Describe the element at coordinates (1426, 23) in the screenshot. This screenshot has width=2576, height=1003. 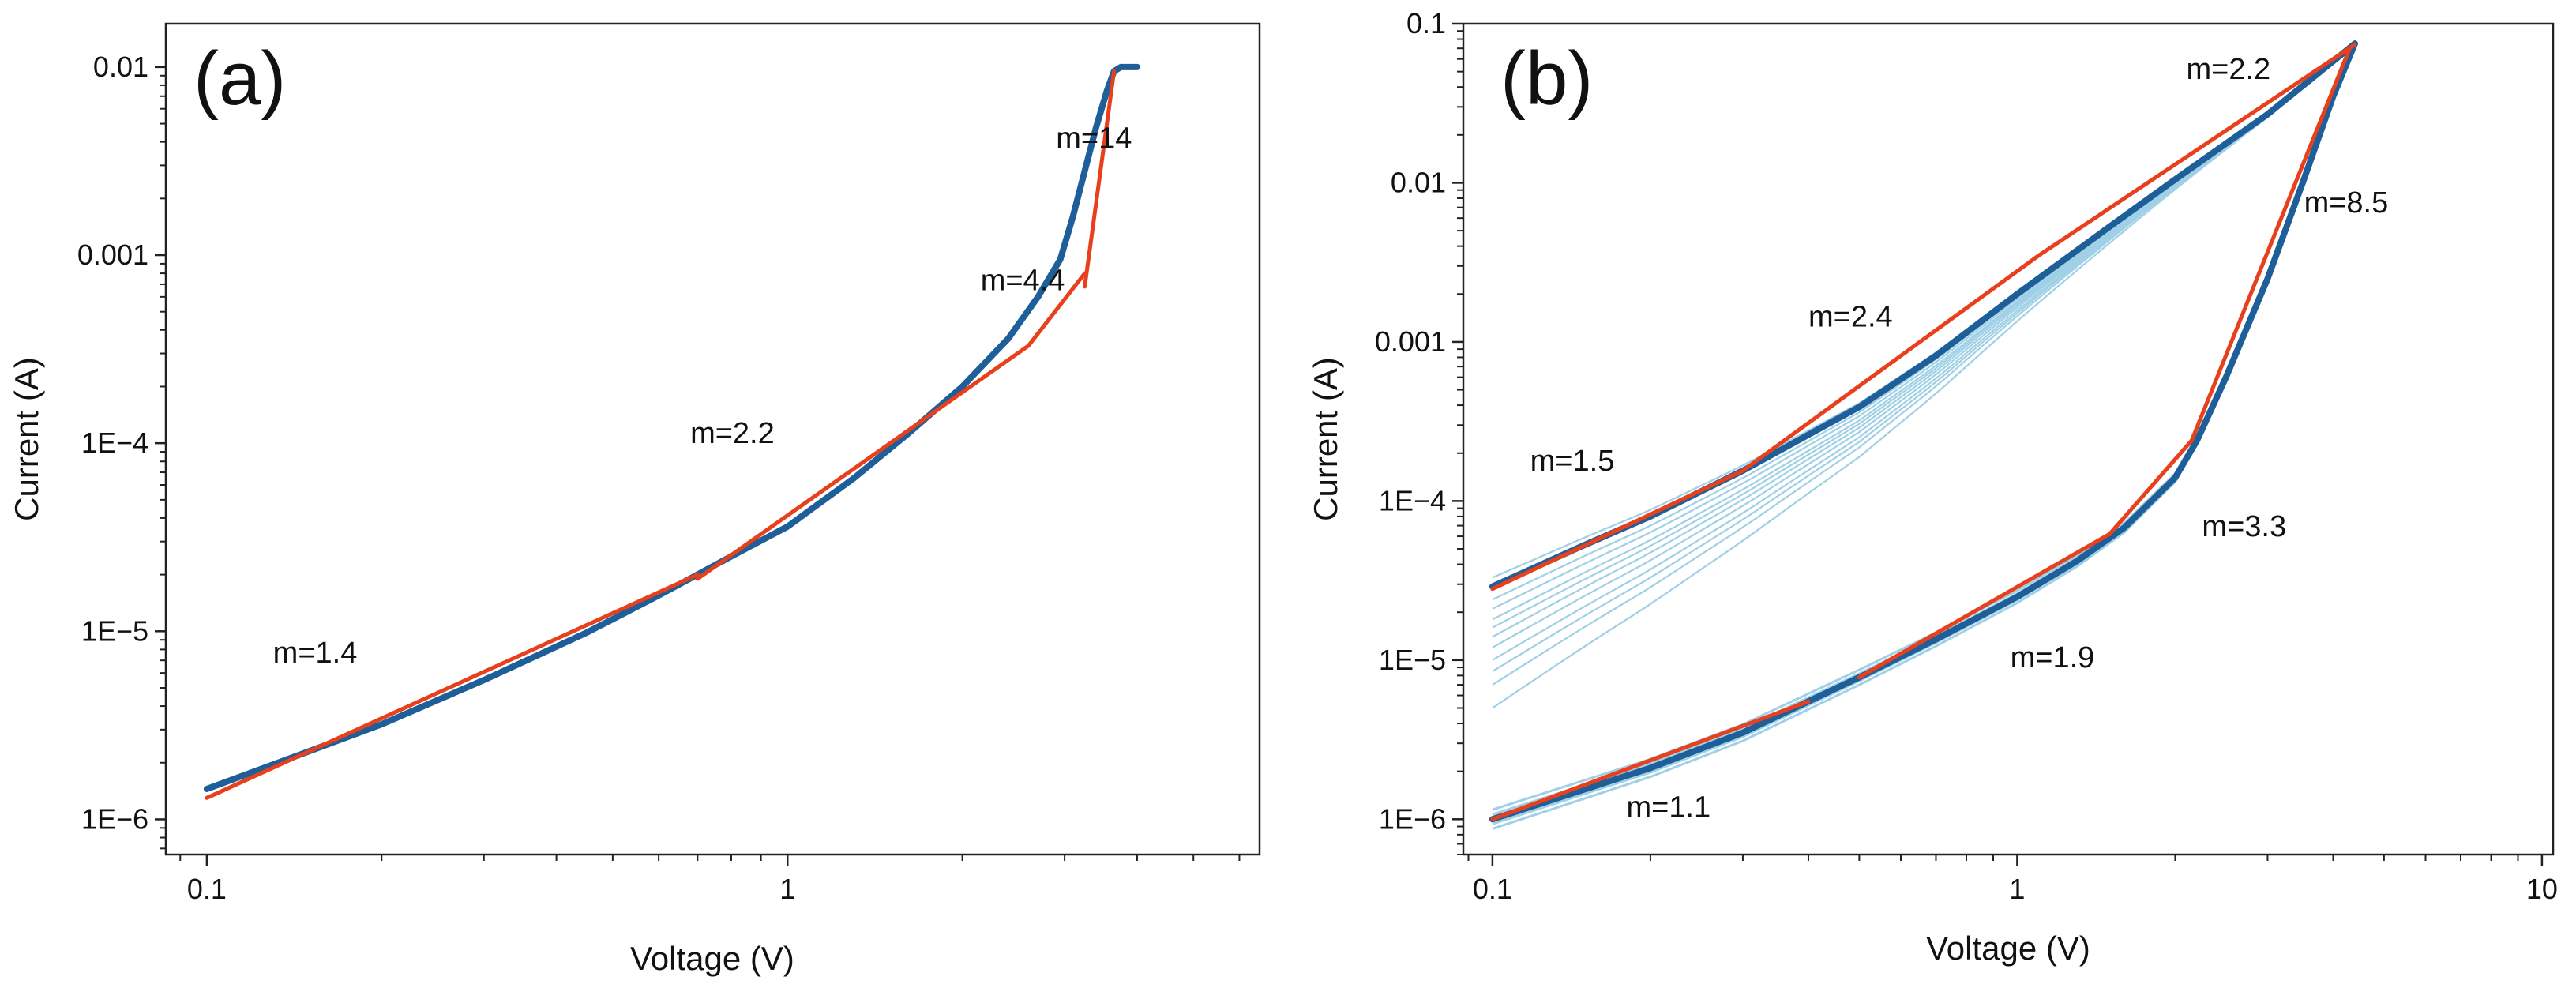
I see `y-tick-label: 0.1` at that location.